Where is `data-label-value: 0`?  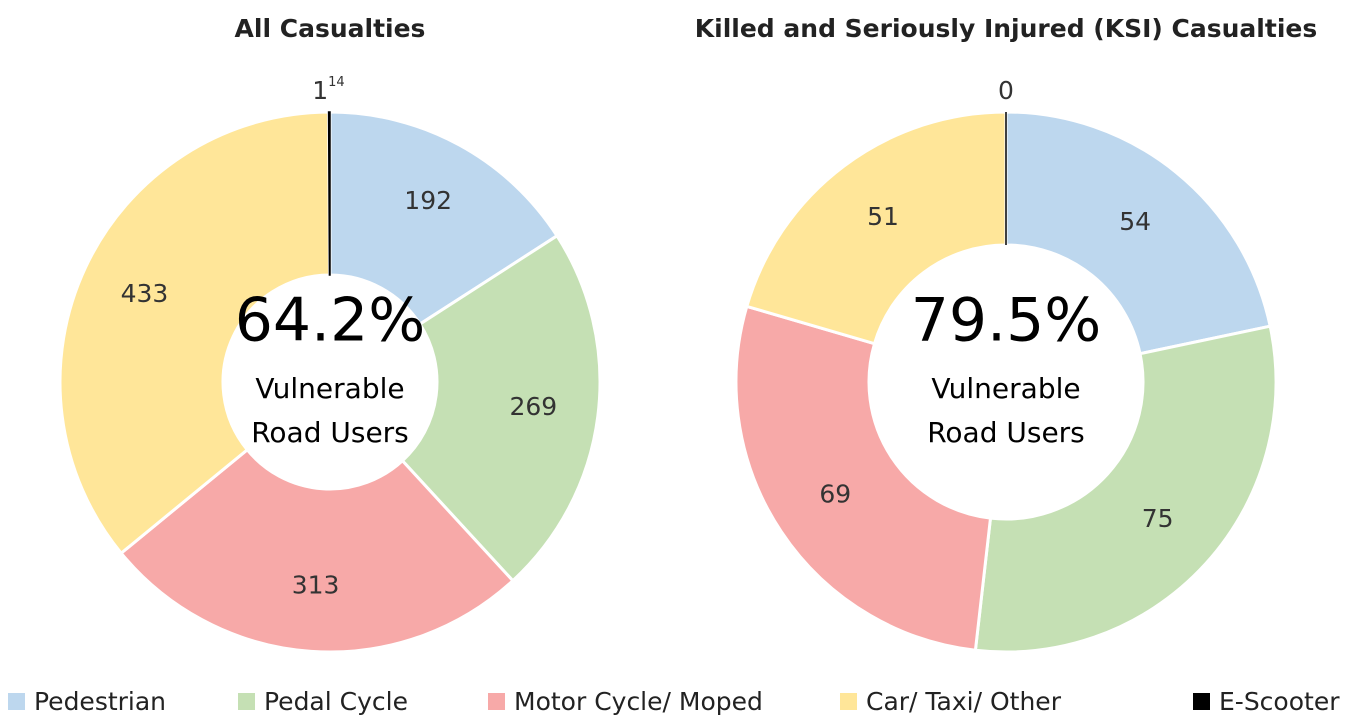
data-label-value: 0 is located at coordinates (1006, 90).